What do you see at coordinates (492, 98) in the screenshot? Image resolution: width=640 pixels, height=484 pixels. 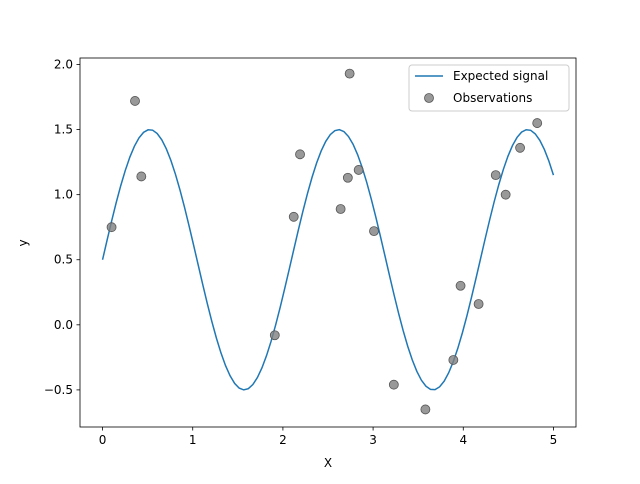 I see `legend-label-observations: Observations` at bounding box center [492, 98].